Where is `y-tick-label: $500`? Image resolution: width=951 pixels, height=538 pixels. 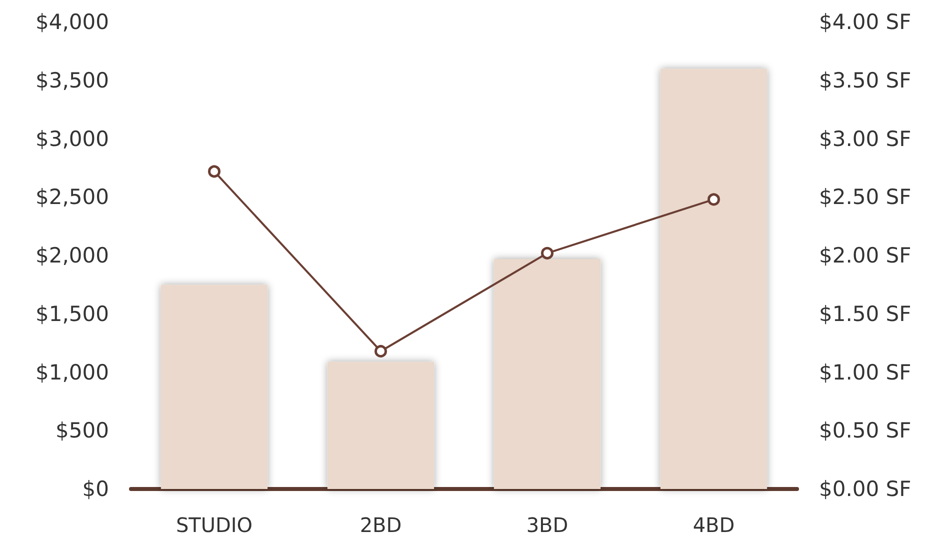
y-tick-label: $500 is located at coordinates (82, 430).